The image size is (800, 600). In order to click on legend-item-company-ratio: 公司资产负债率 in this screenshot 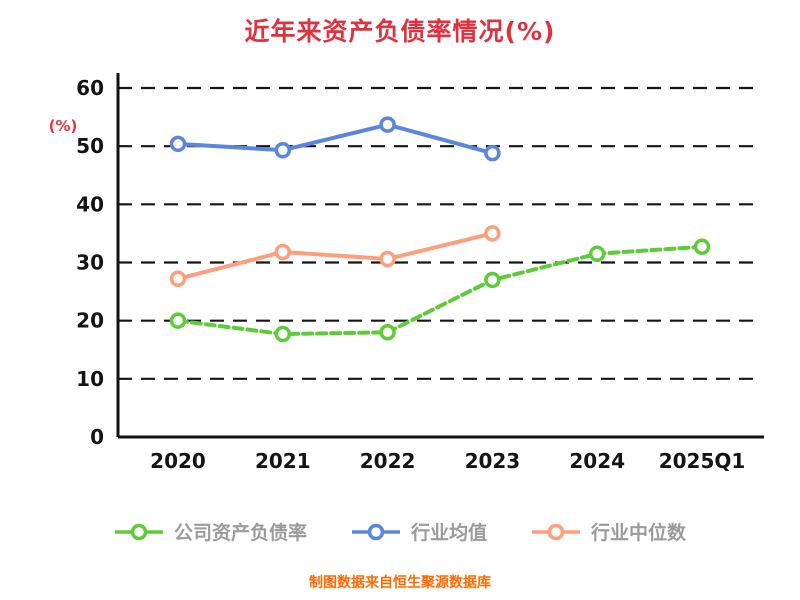, I will do `click(210, 531)`.